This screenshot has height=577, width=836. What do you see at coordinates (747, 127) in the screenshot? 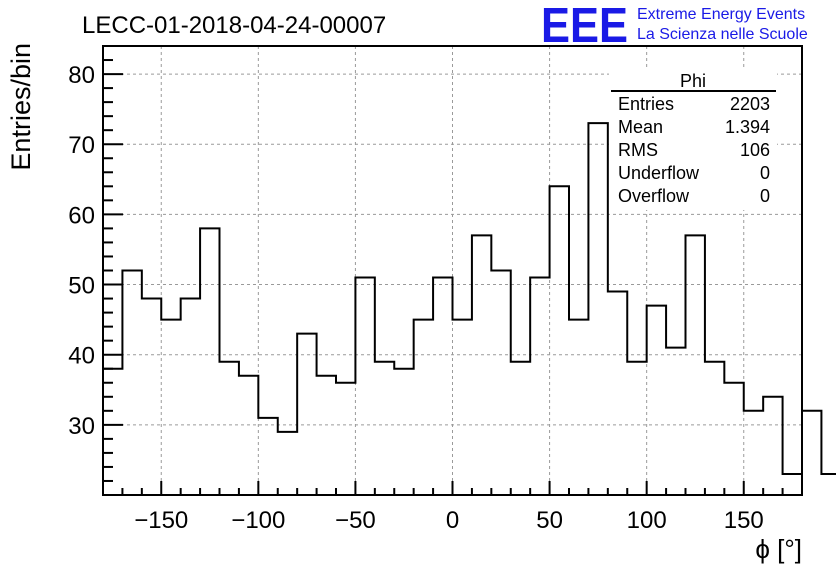
I see `stats-row-value: 1.394` at bounding box center [747, 127].